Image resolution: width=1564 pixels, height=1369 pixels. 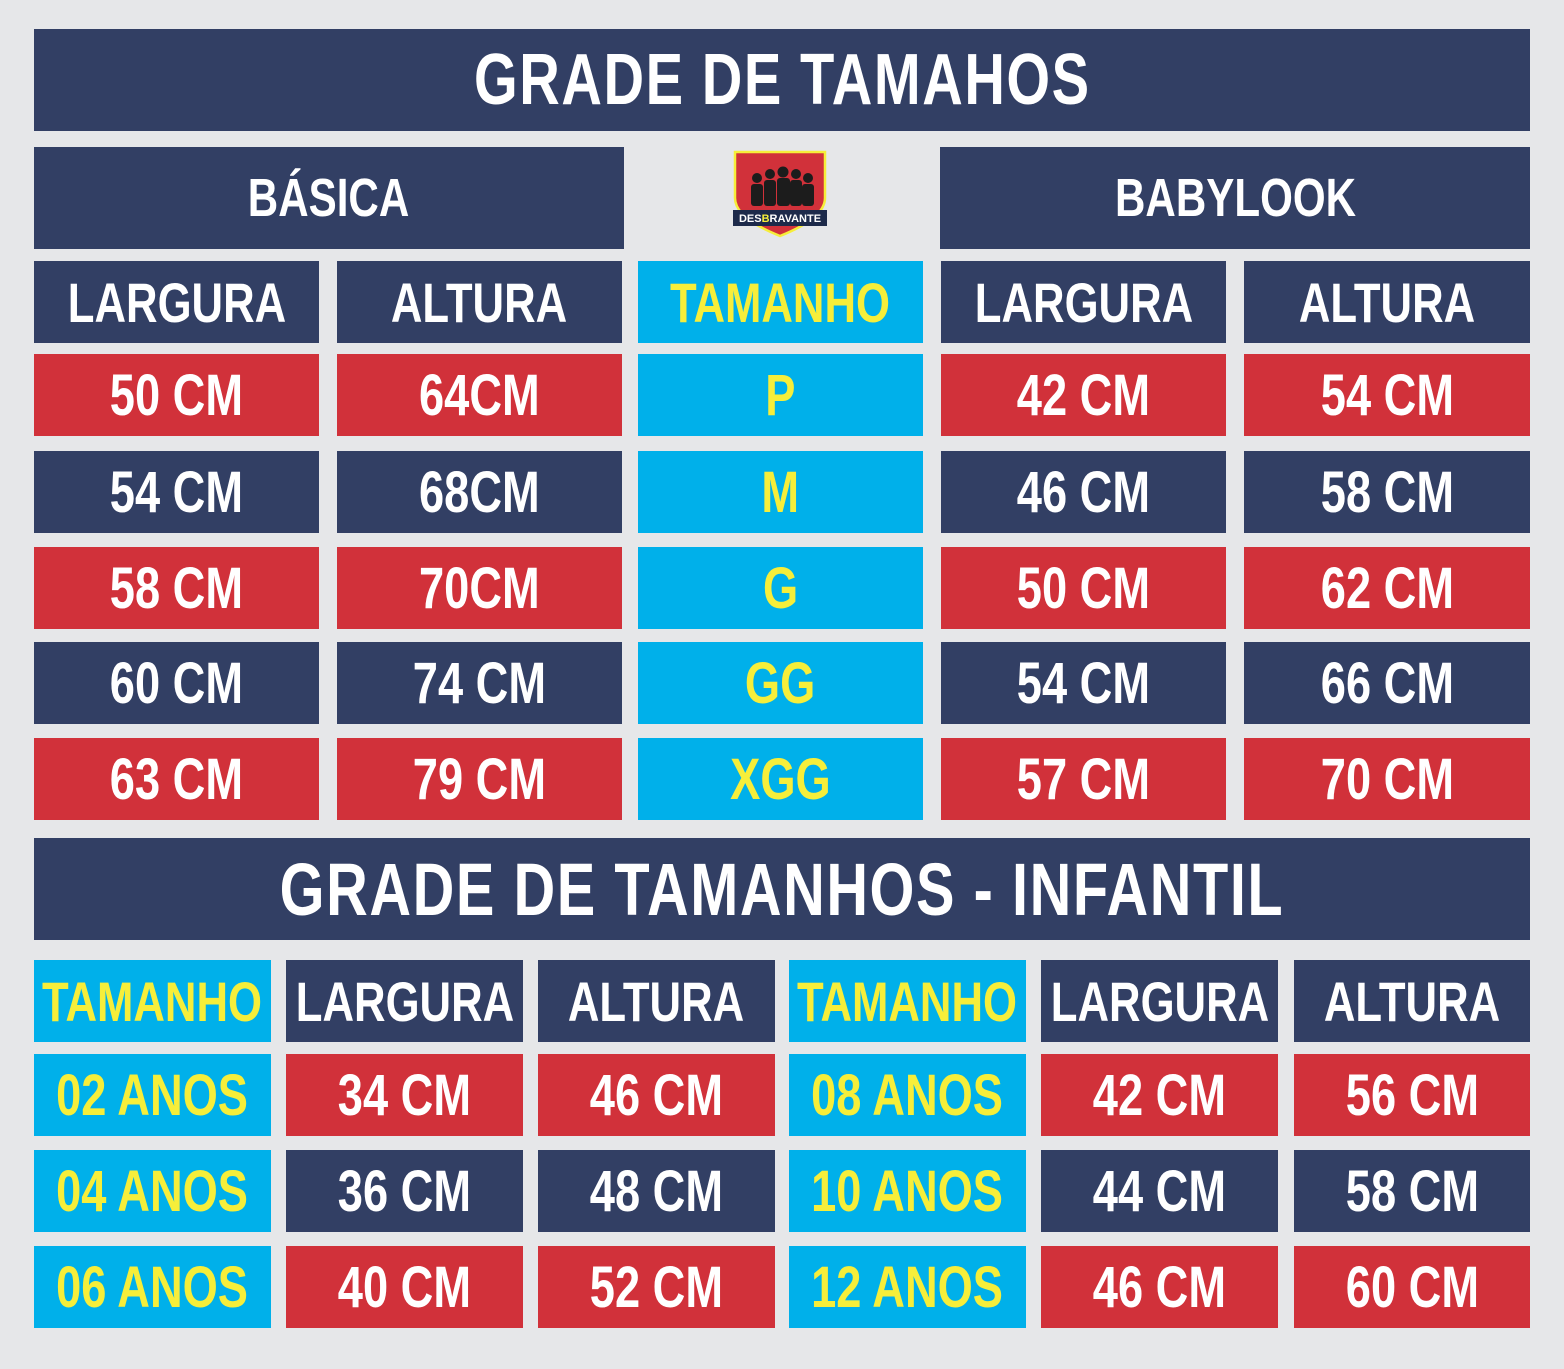 What do you see at coordinates (780, 395) in the screenshot?
I see `size-cell: P` at bounding box center [780, 395].